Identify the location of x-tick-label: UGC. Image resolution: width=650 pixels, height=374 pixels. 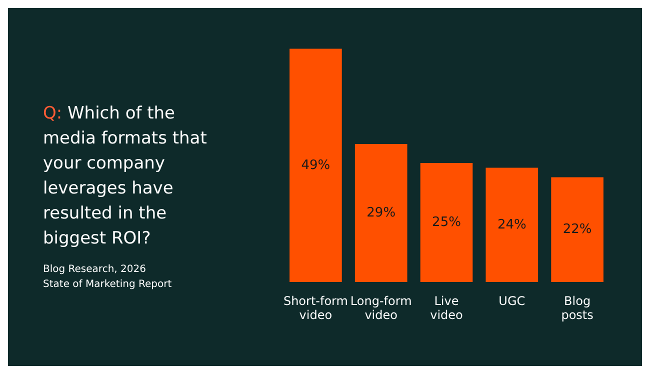
(512, 301).